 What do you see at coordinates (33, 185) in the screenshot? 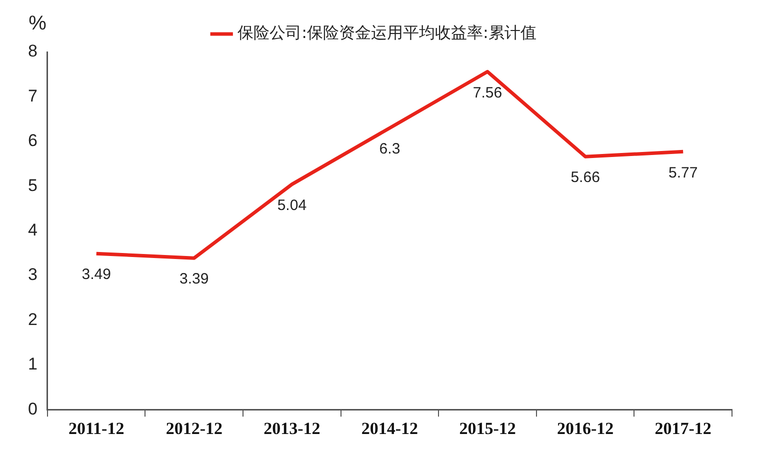
I see `y-tick-label: 5` at bounding box center [33, 185].